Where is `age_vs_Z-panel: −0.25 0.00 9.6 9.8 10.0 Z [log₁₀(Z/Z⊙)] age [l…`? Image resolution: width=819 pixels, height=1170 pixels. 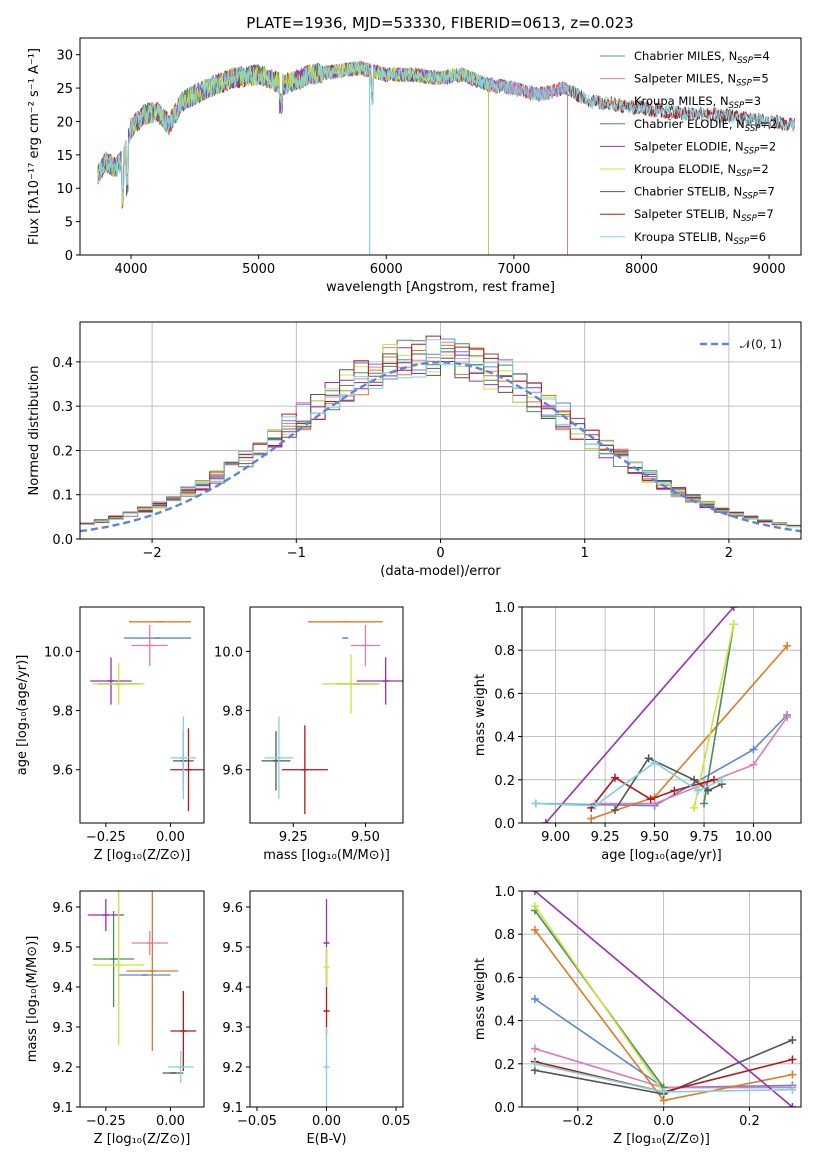 age_vs_Z-panel: −0.25 0.00 9.6 9.8 10.0 Z [log₁₀(Z/Z⊙)] age [l… is located at coordinates (110, 734).